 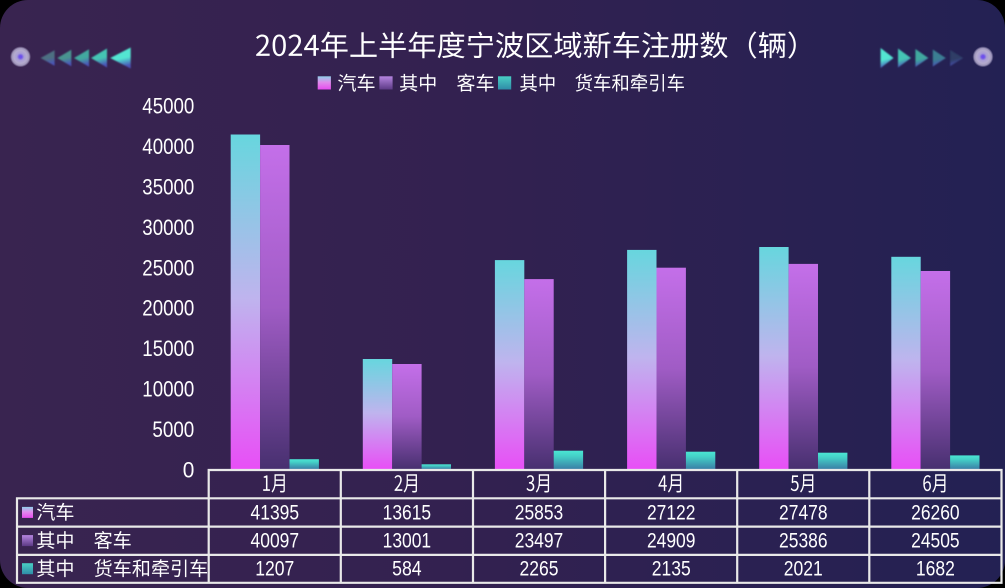 I want to click on svg-text: 24505, so click(x=935, y=541).